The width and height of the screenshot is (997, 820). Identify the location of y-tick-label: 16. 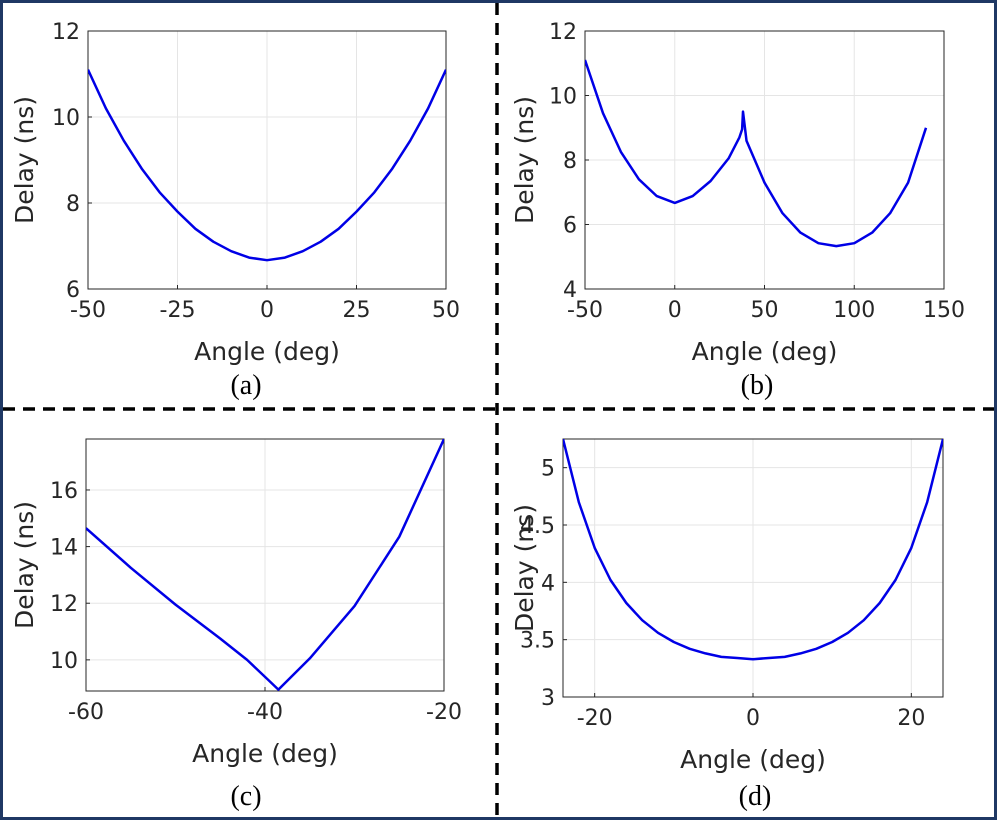
(64, 491).